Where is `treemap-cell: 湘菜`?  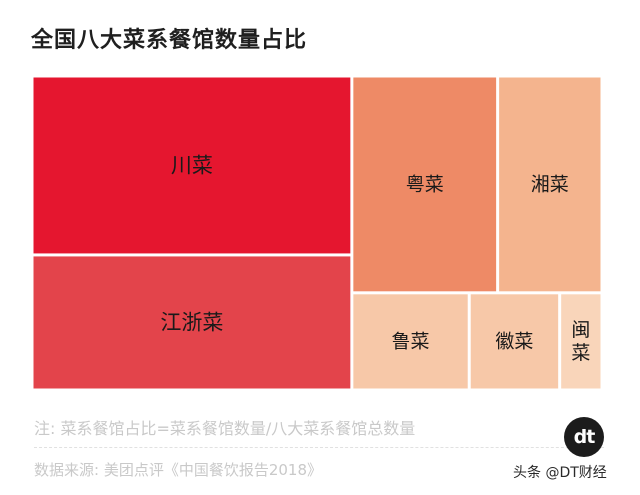
treemap-cell: 湘菜 is located at coordinates (550, 184).